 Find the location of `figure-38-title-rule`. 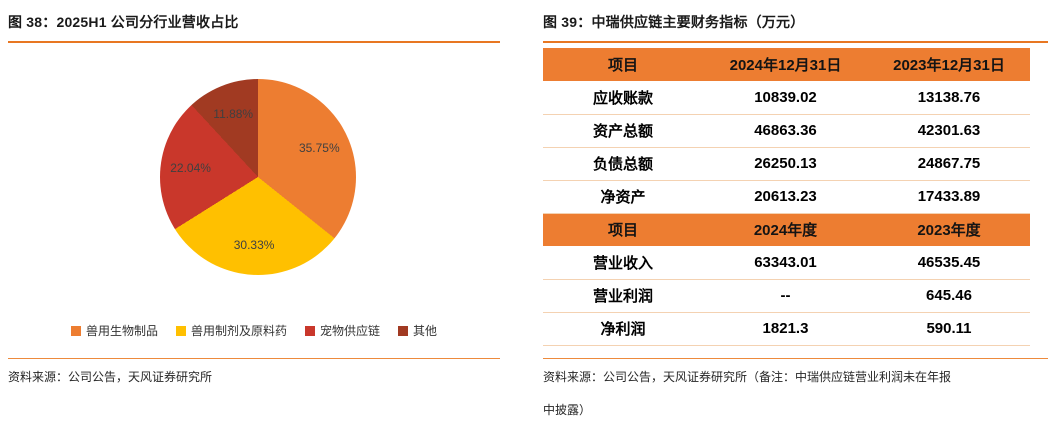

figure-38-title-rule is located at coordinates (254, 42).